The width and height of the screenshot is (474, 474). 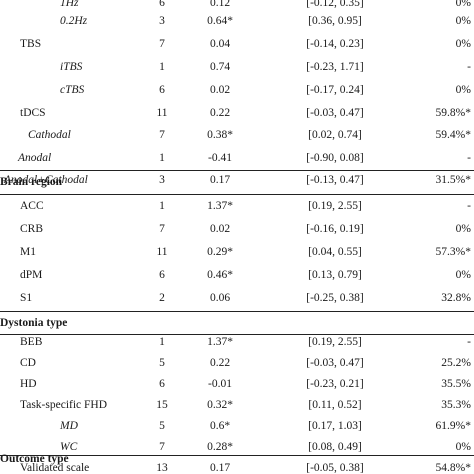 What do you see at coordinates (335, 90) in the screenshot?
I see `row-ci: [-0.17, 0.24]` at bounding box center [335, 90].